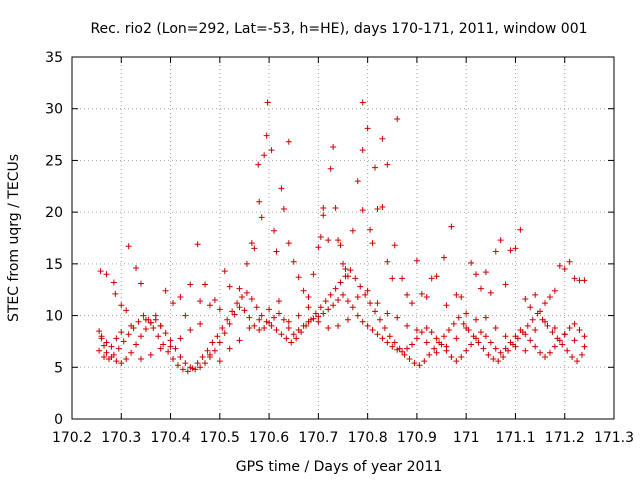 The image size is (640, 480). Describe the element at coordinates (339, 467) in the screenshot. I see `x-axis-label: GPS time / Days of year 2011` at that location.